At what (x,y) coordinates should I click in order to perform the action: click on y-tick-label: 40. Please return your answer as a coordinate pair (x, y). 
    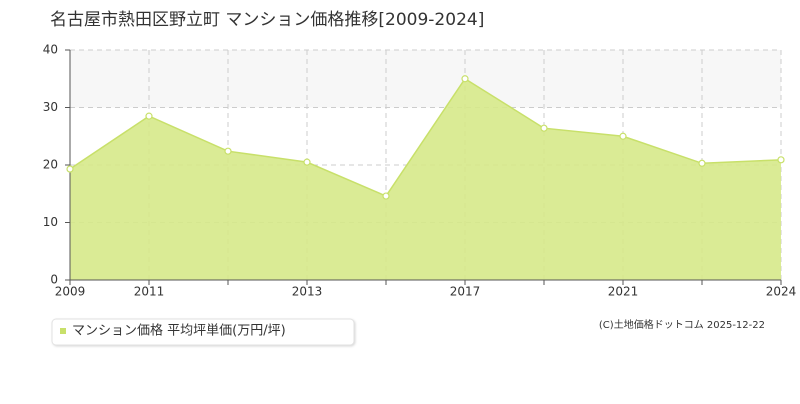
    Looking at the image, I should click on (50, 50).